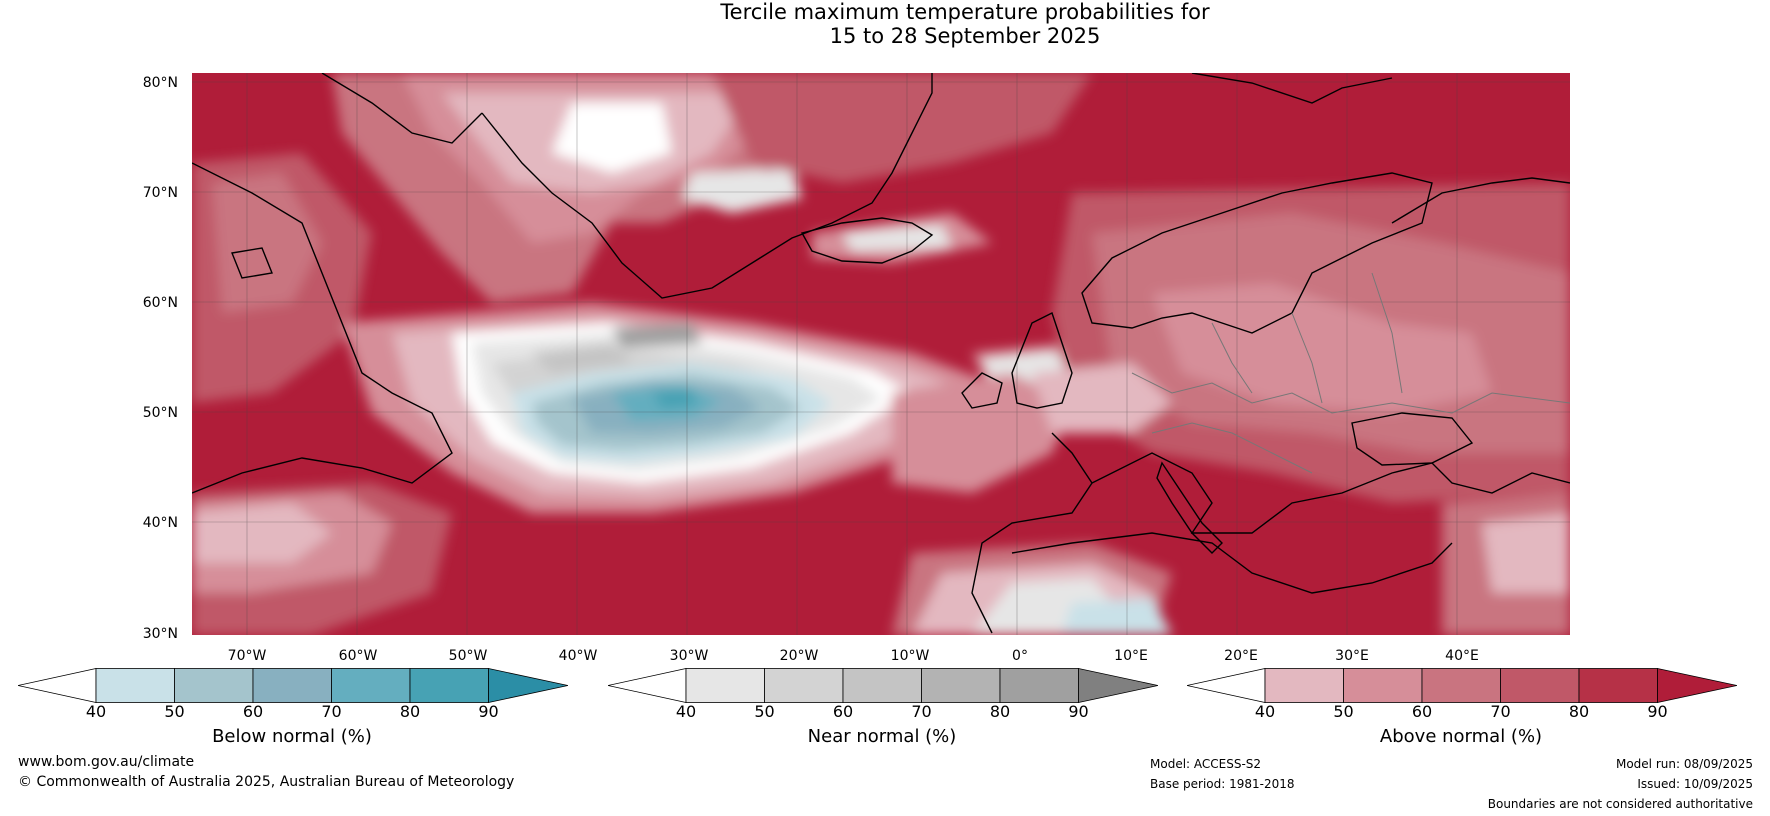  I want to click on lon-label-0: 0°, so click(1020, 656).